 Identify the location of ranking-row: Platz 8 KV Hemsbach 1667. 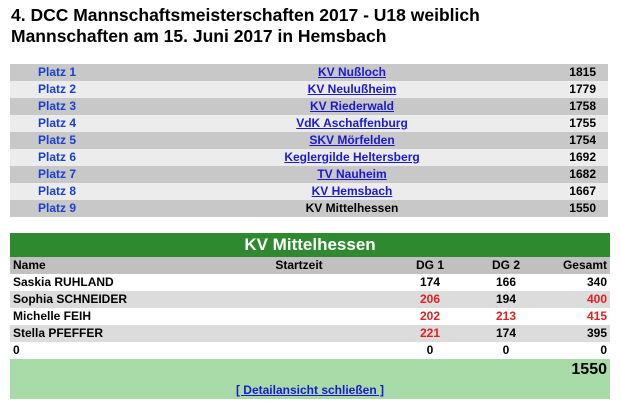
(309, 191).